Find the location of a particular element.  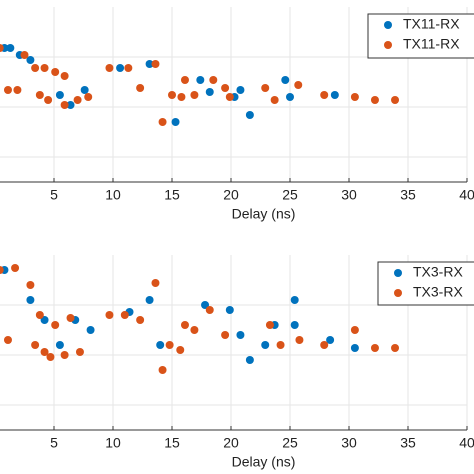

x-tick-label: 10 is located at coordinates (113, 443).